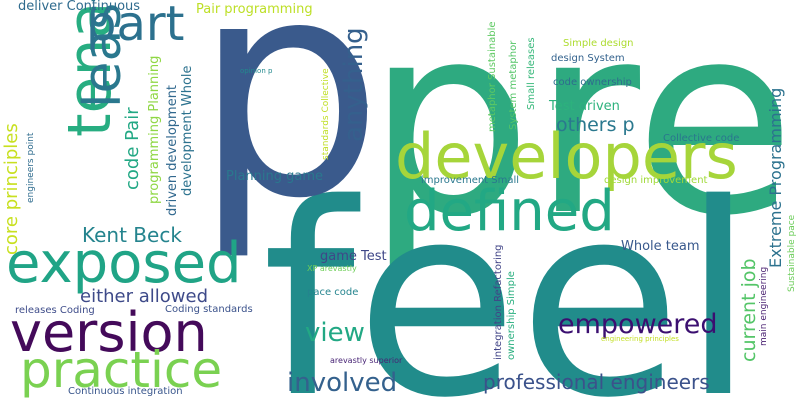  What do you see at coordinates (470, 180) in the screenshot?
I see `word-improvement-small: improvement Small` at bounding box center [470, 180].